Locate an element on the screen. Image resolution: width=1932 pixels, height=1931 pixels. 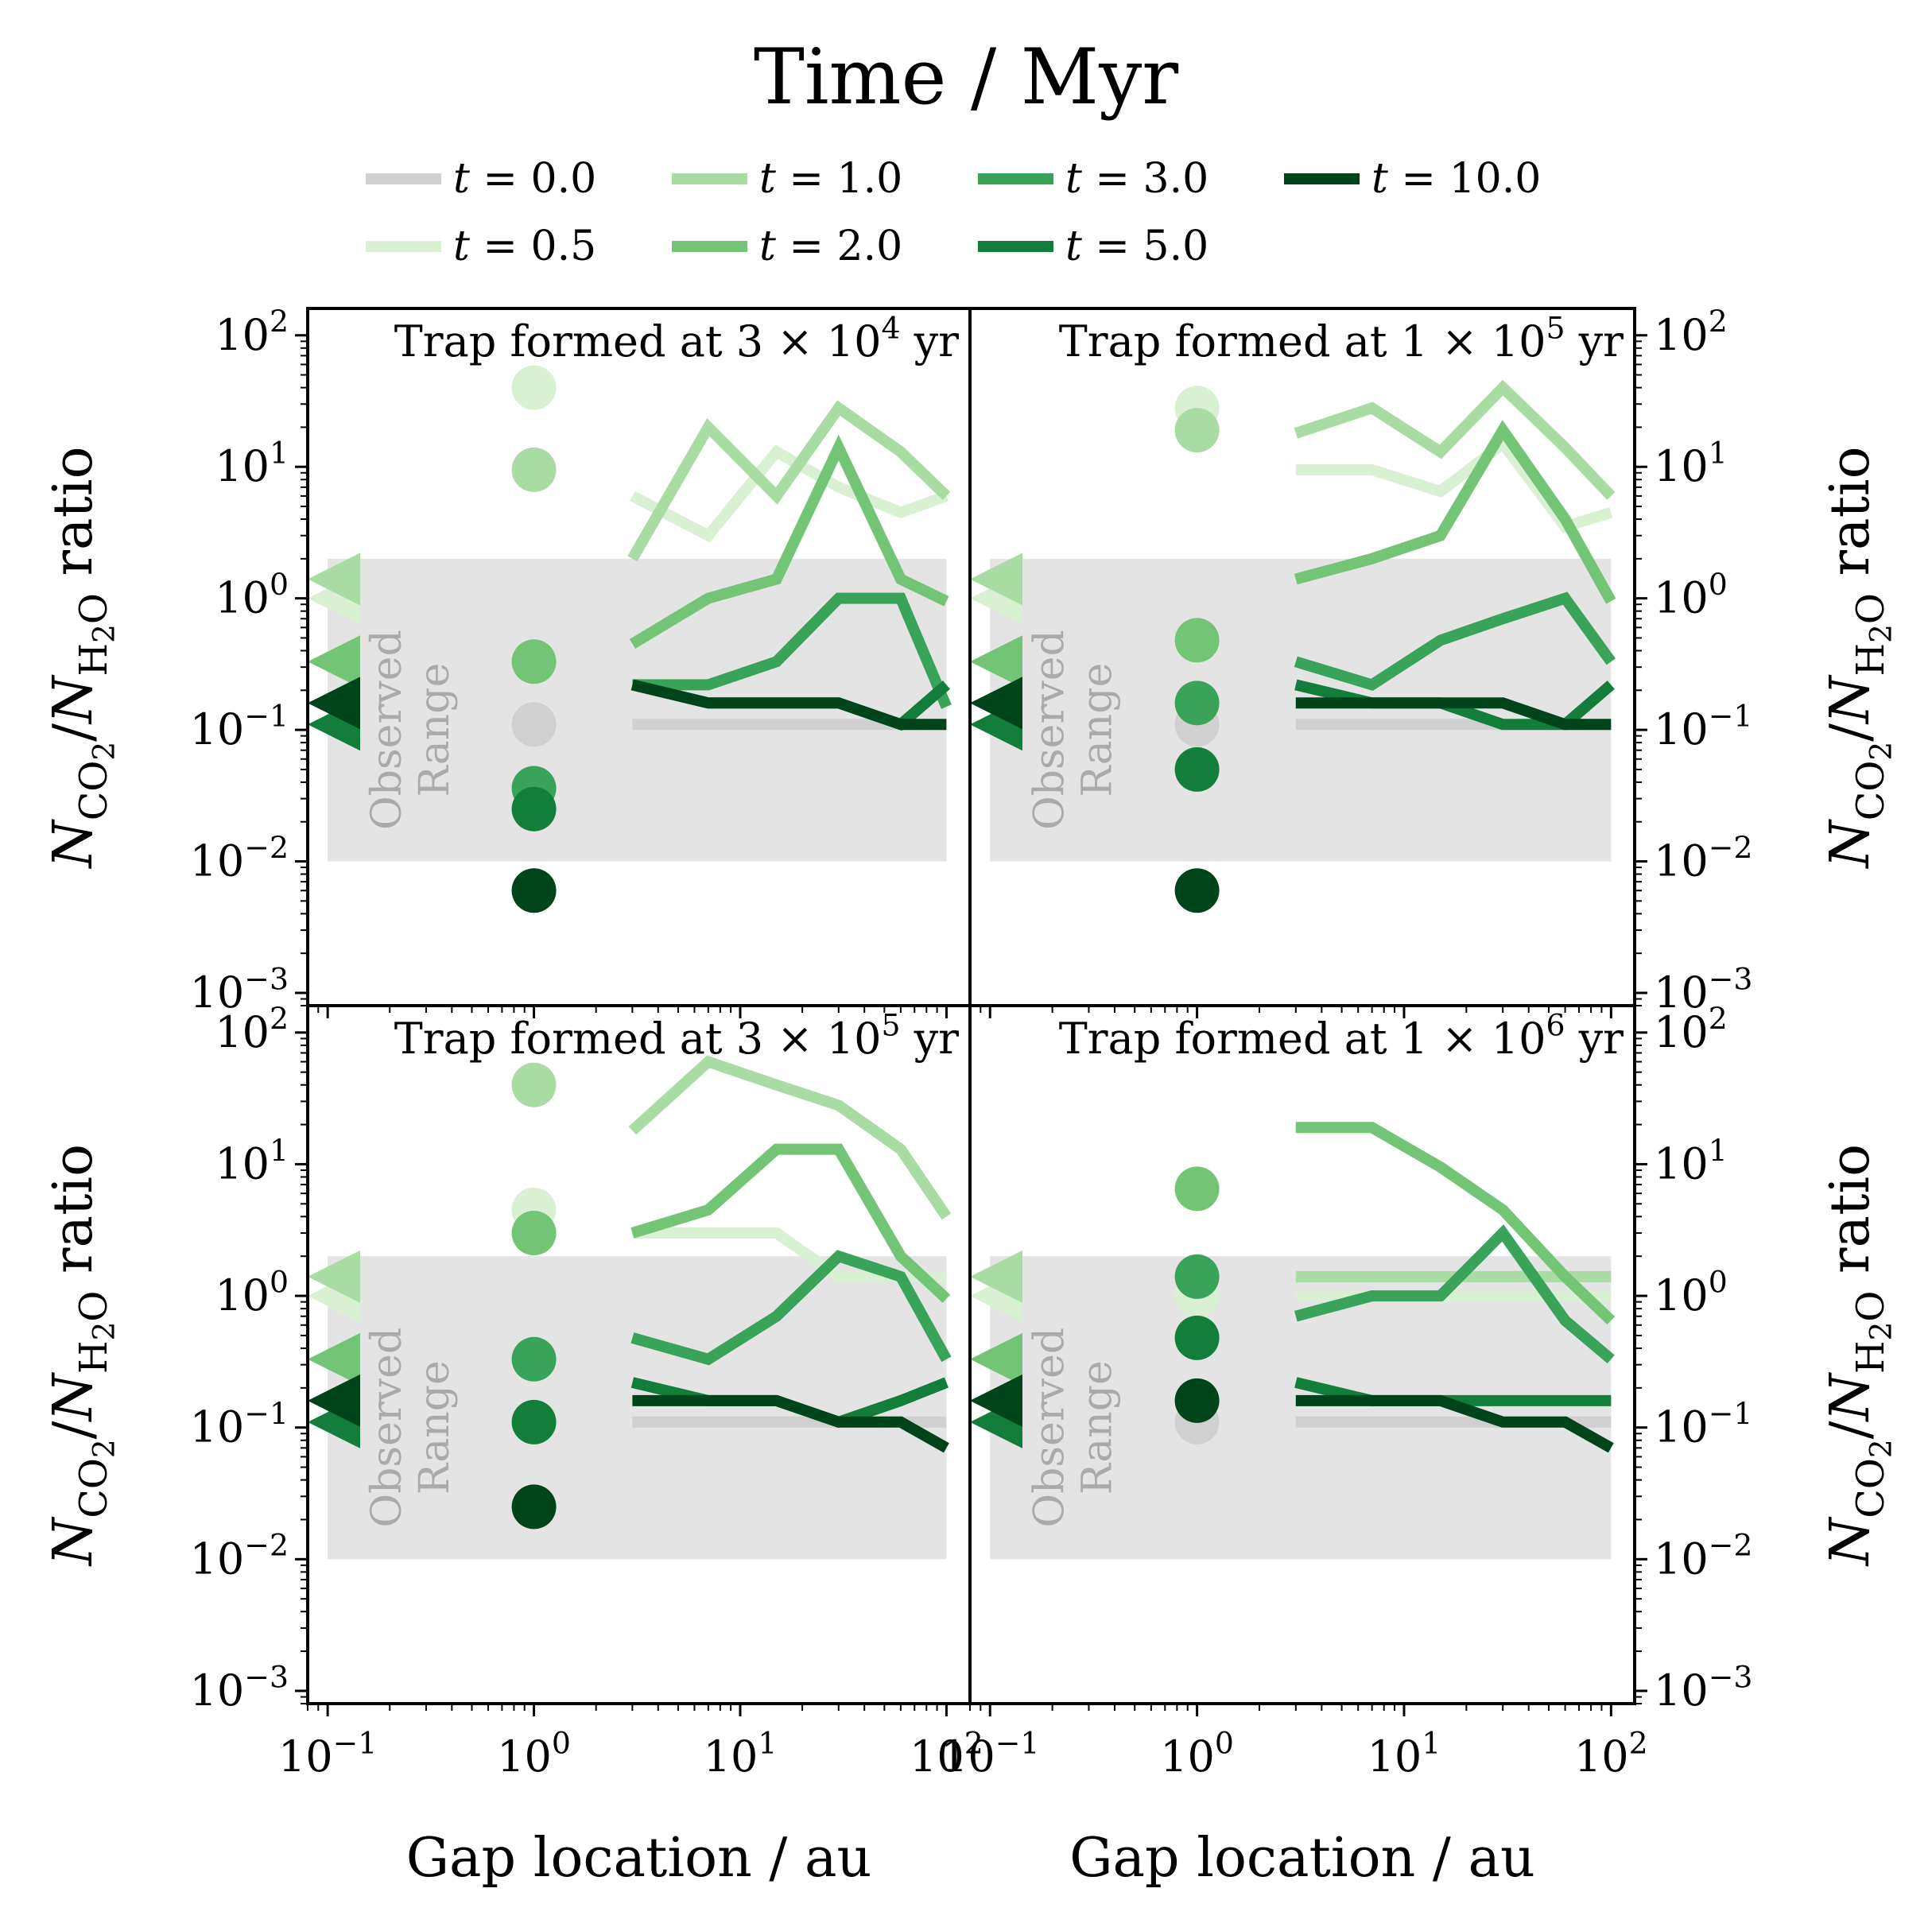
y-tick-label: 10⁻³ is located at coordinates (1703, 1687).